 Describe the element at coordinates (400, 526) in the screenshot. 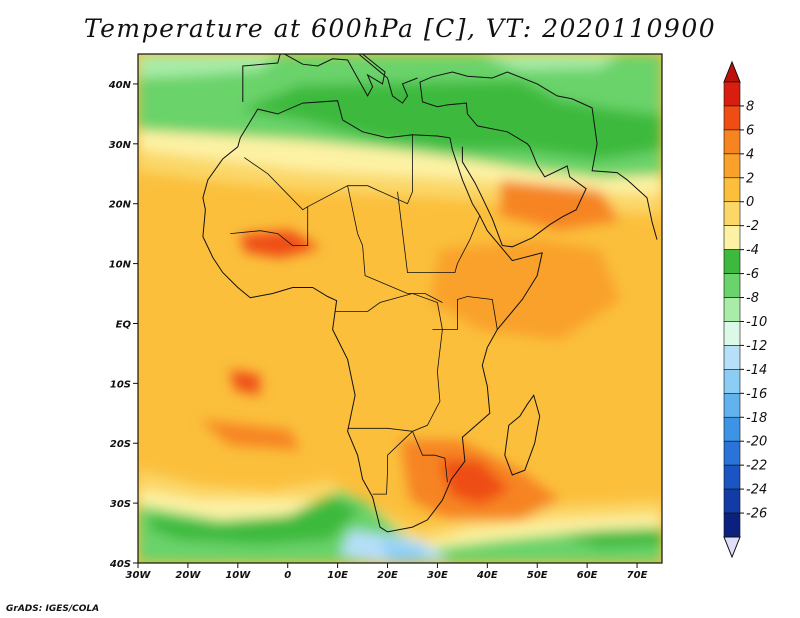

I see `cold-band-south` at that location.